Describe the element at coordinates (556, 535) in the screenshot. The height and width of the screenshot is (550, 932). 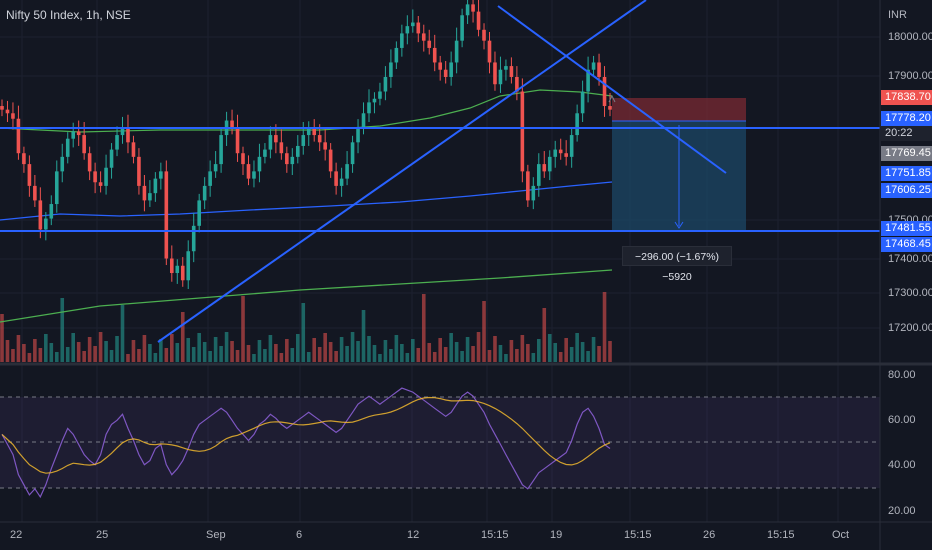
I see `time-axis-label: 19` at that location.